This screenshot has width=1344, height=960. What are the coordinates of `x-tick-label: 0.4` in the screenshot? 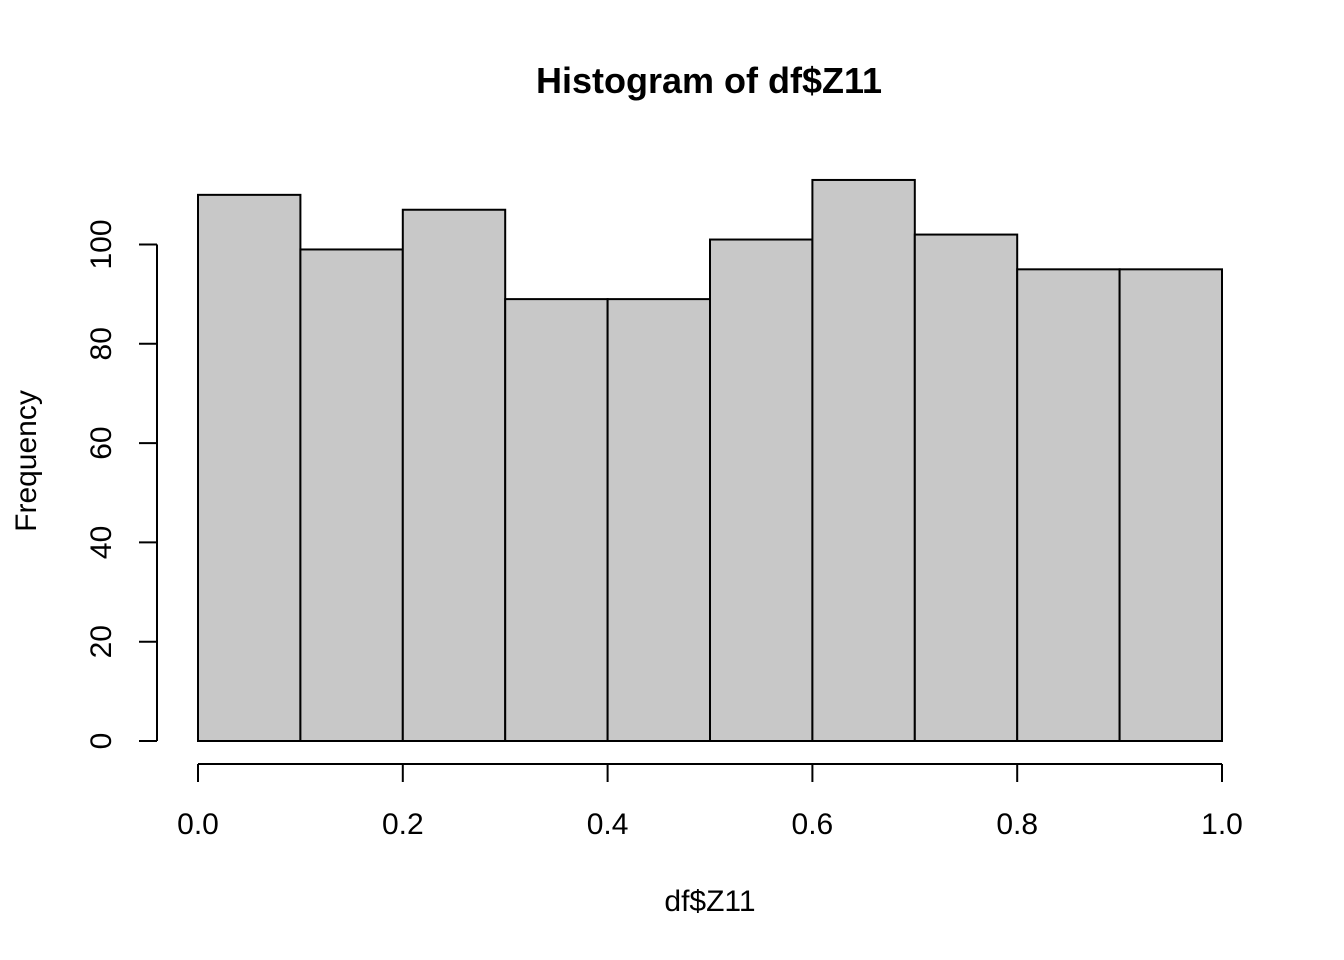 It's located at (608, 824).